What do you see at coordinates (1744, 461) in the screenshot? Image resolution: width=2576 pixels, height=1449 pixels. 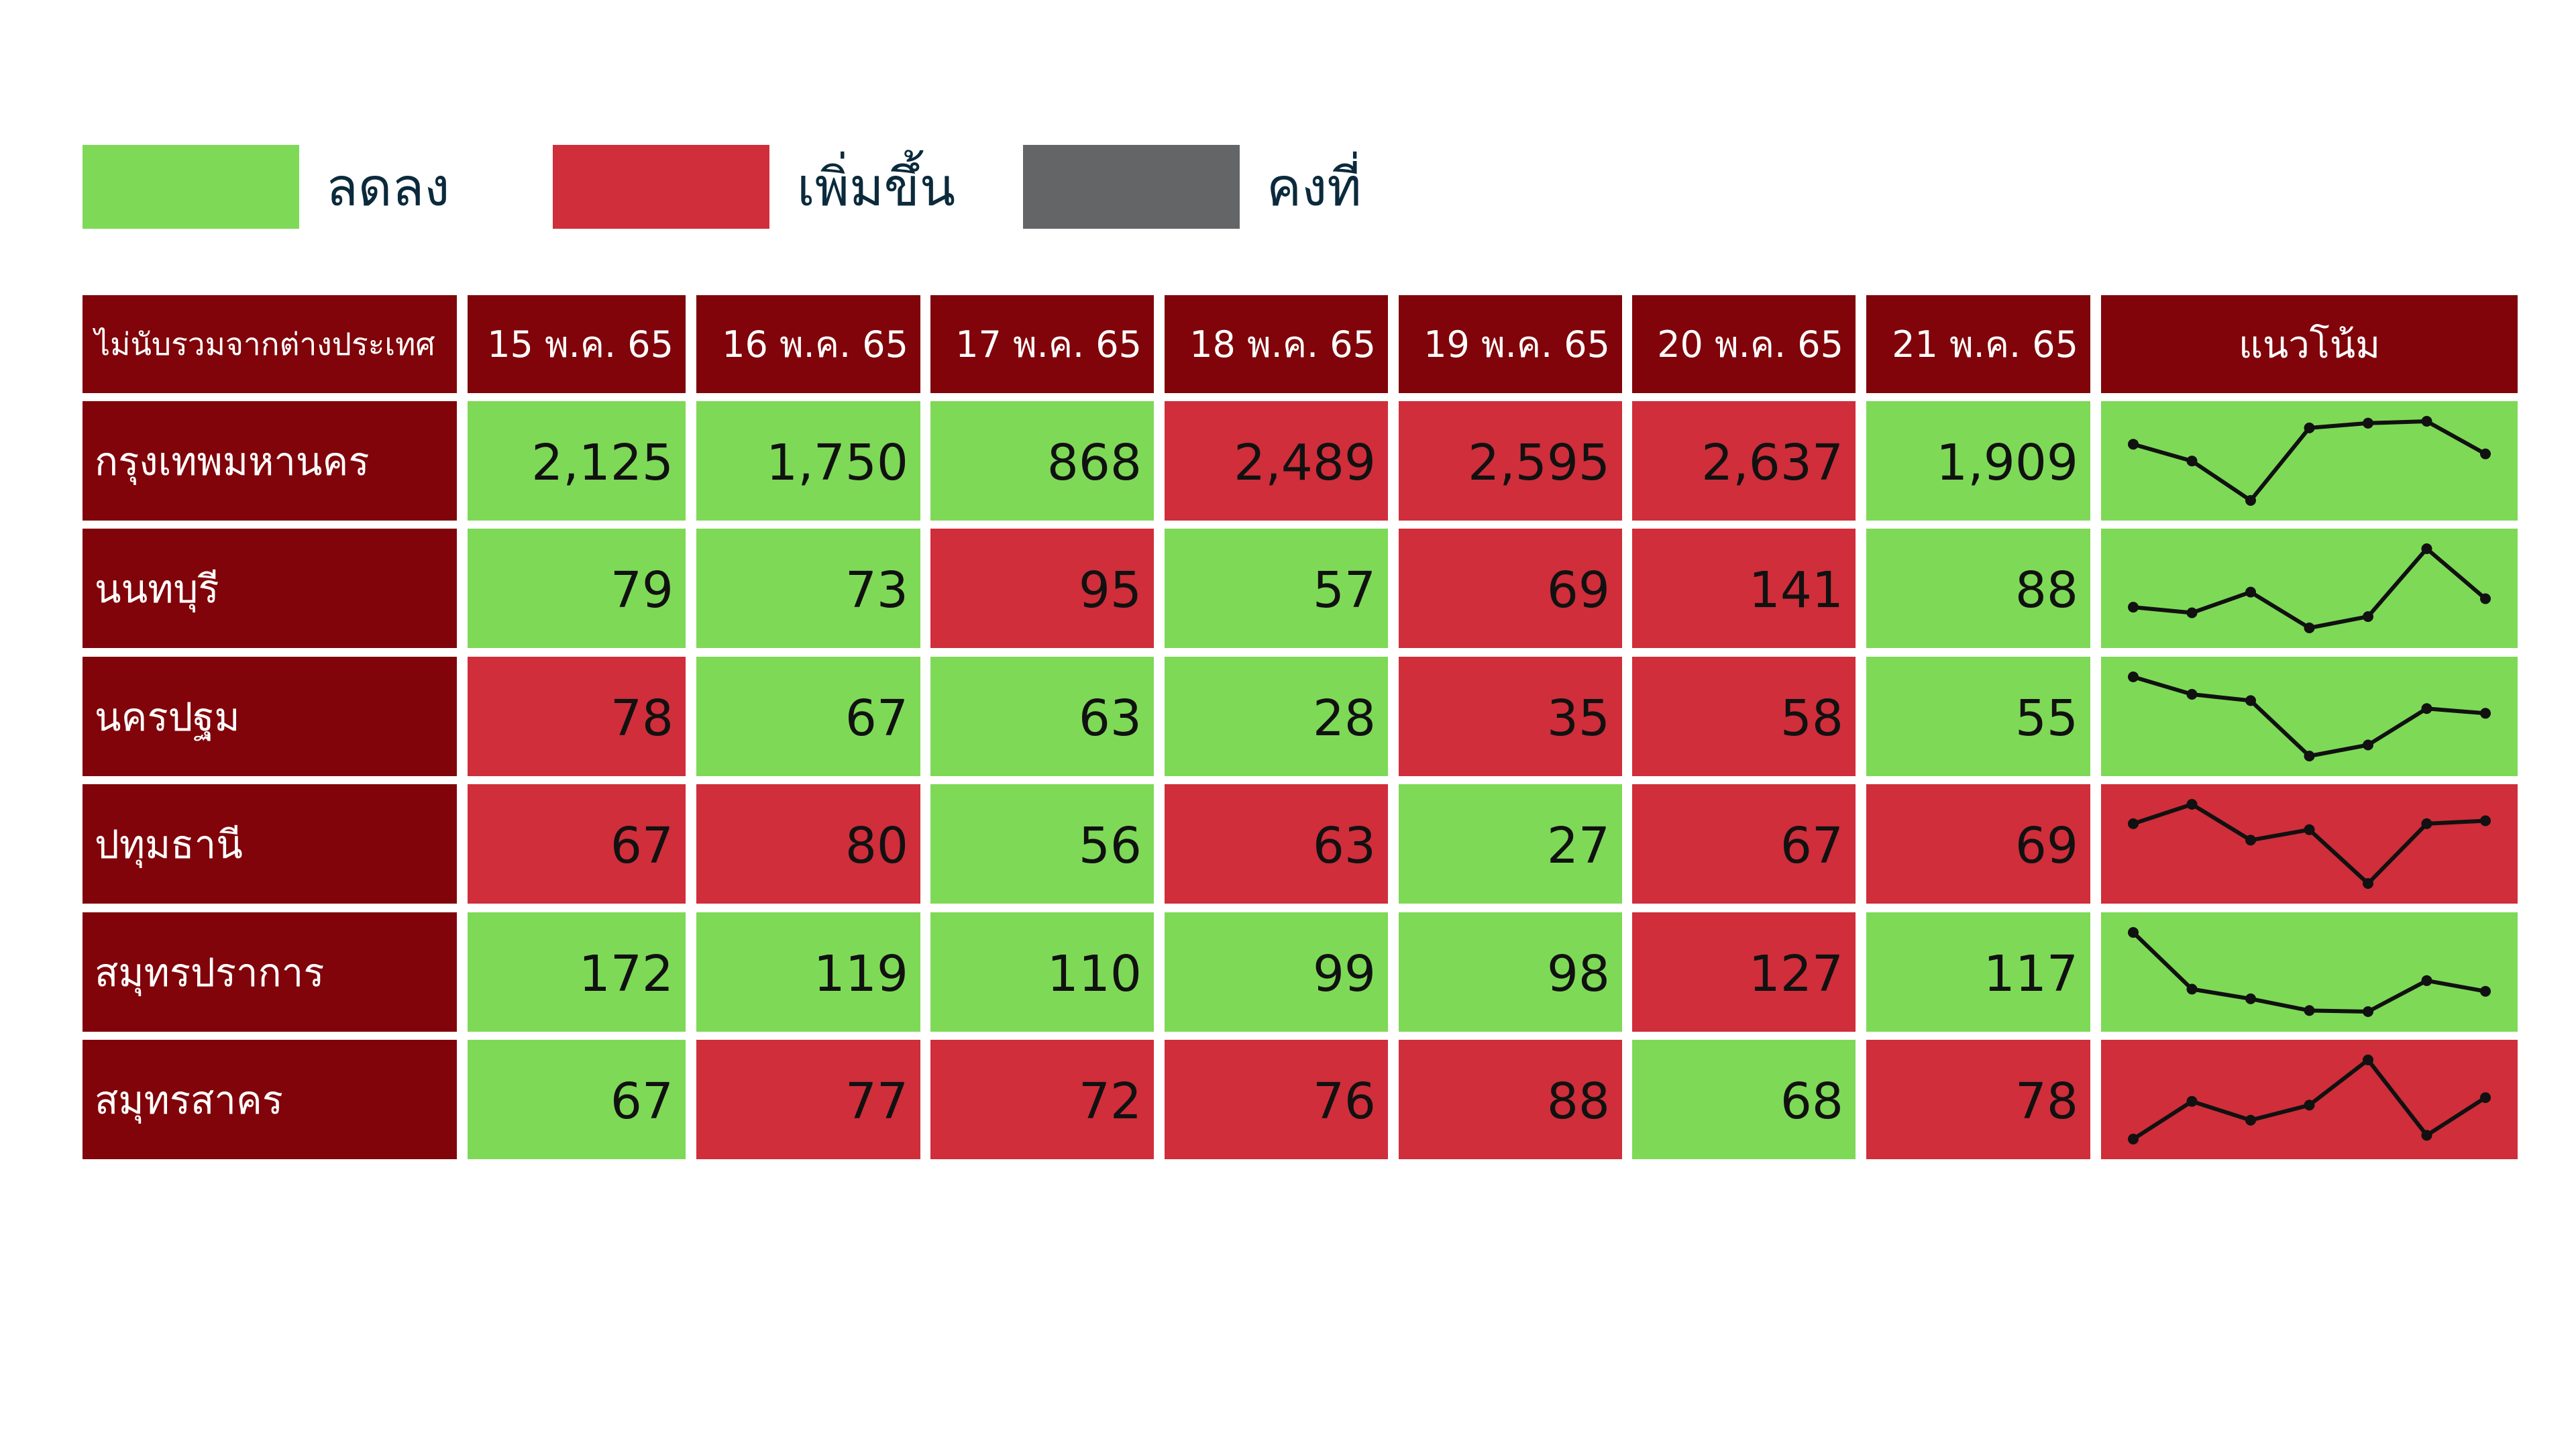 I see `value-cell: 2,637` at bounding box center [1744, 461].